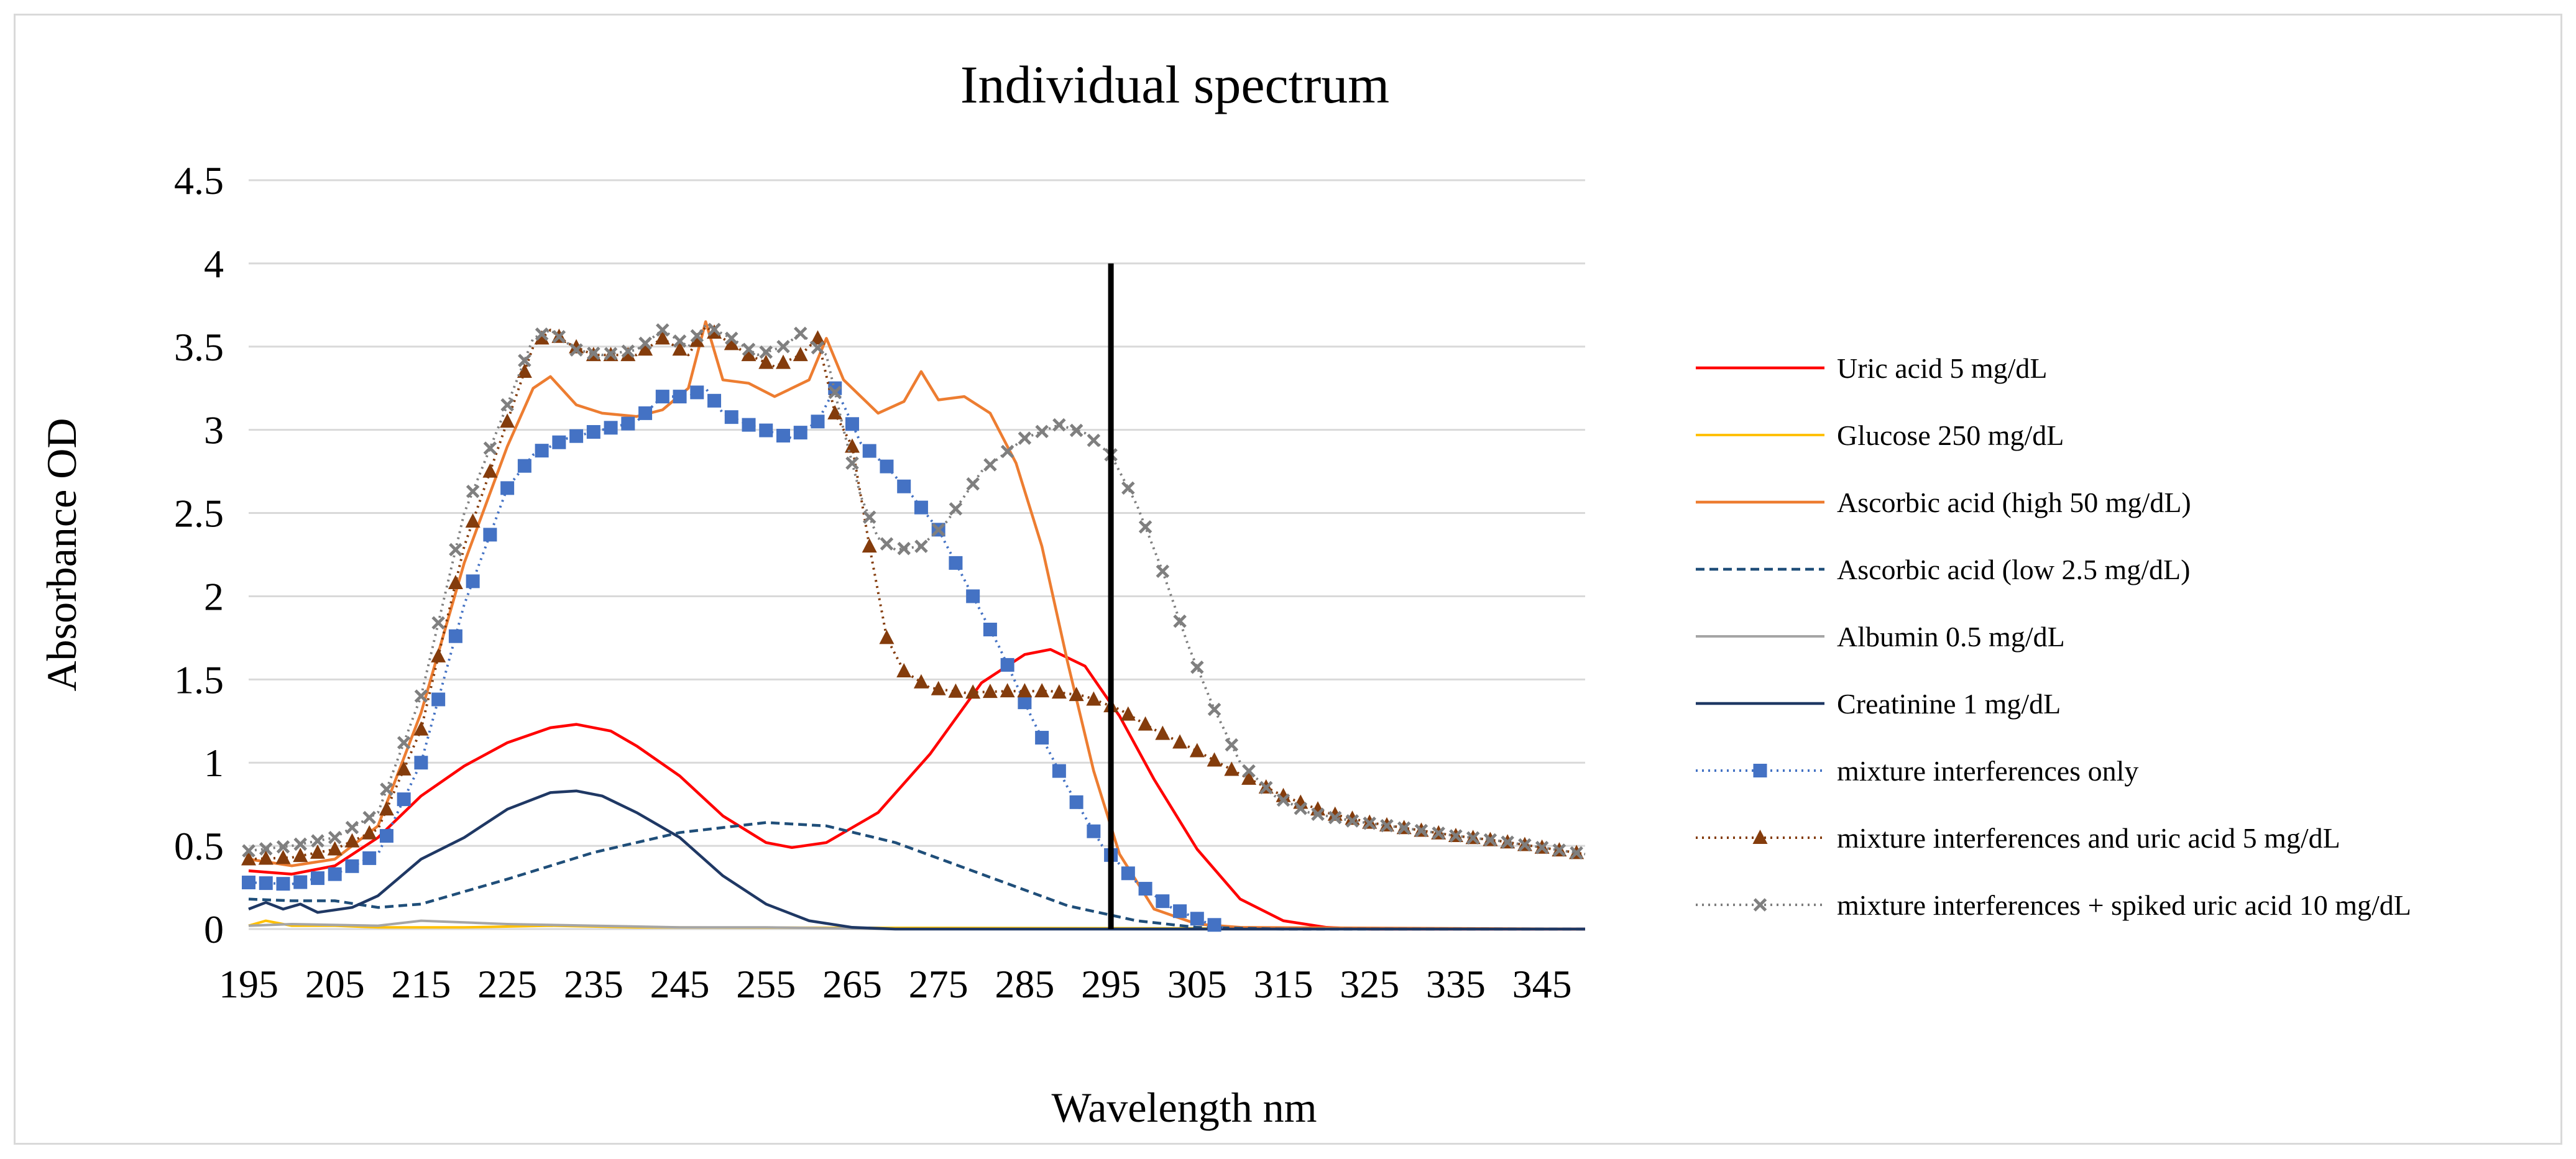 The image size is (2576, 1159). What do you see at coordinates (1942, 368) in the screenshot?
I see `legend-label: Uric acid 5 mg/dL` at bounding box center [1942, 368].